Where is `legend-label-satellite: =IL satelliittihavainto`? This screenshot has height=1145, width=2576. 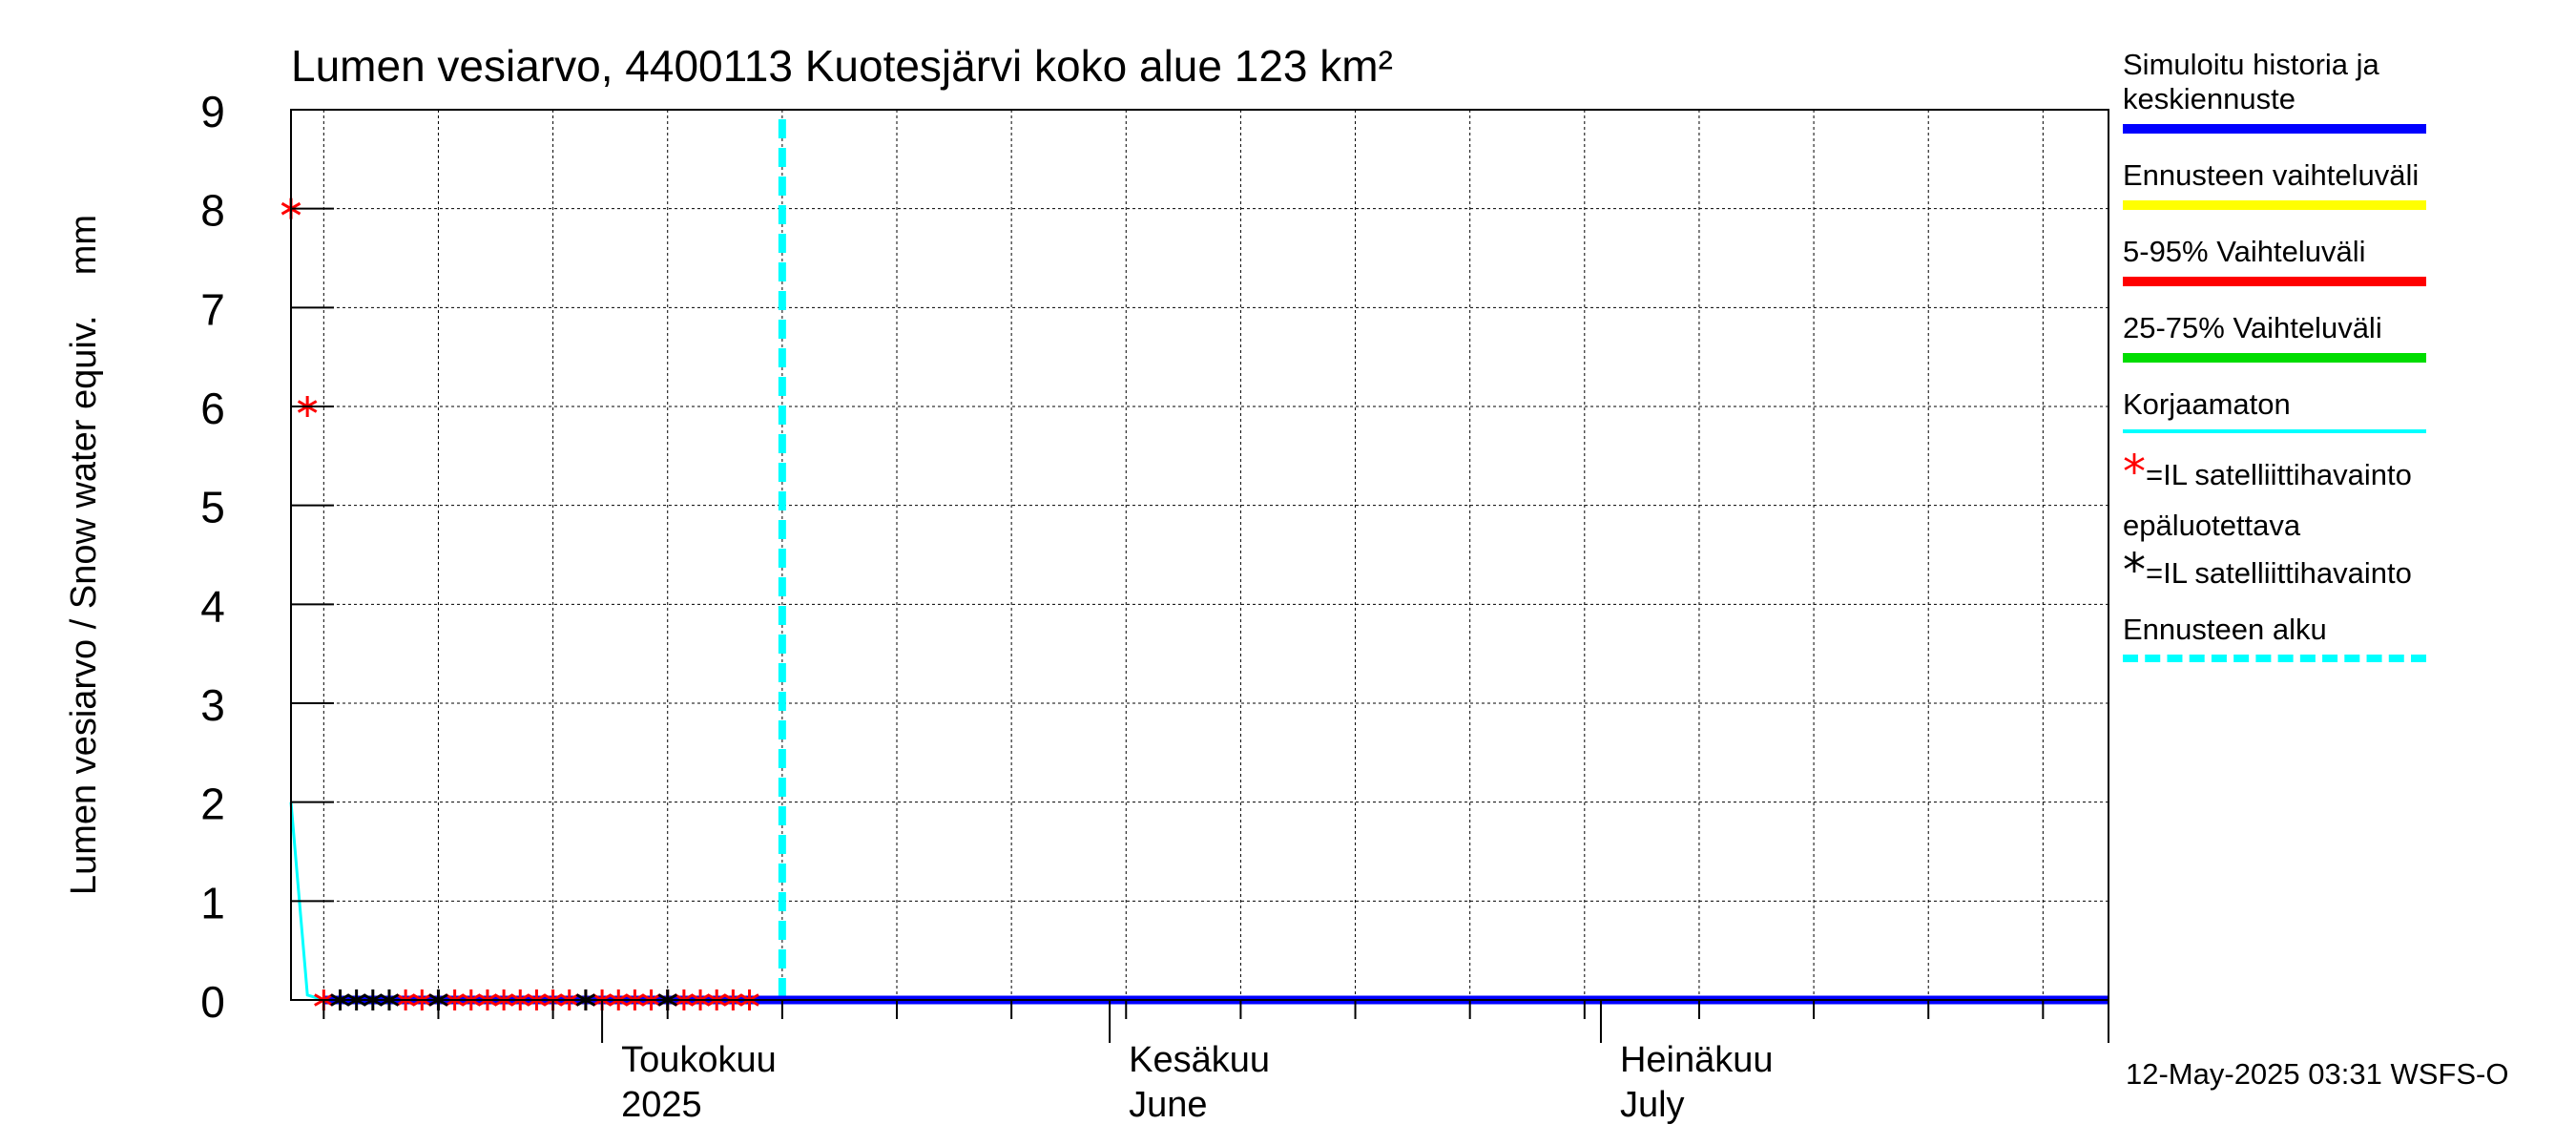 legend-label-satellite: =IL satelliittihavainto is located at coordinates (2279, 573).